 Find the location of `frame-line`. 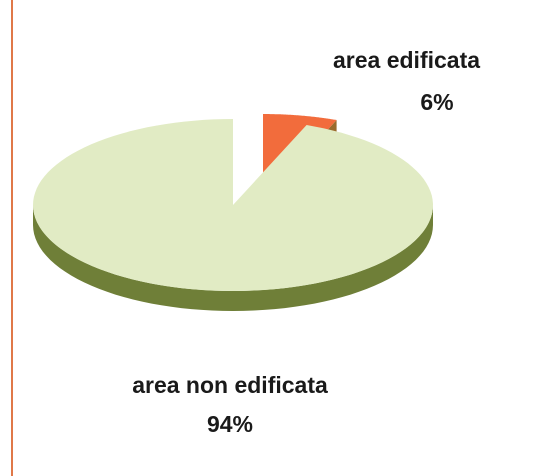

frame-line is located at coordinates (12, 238).